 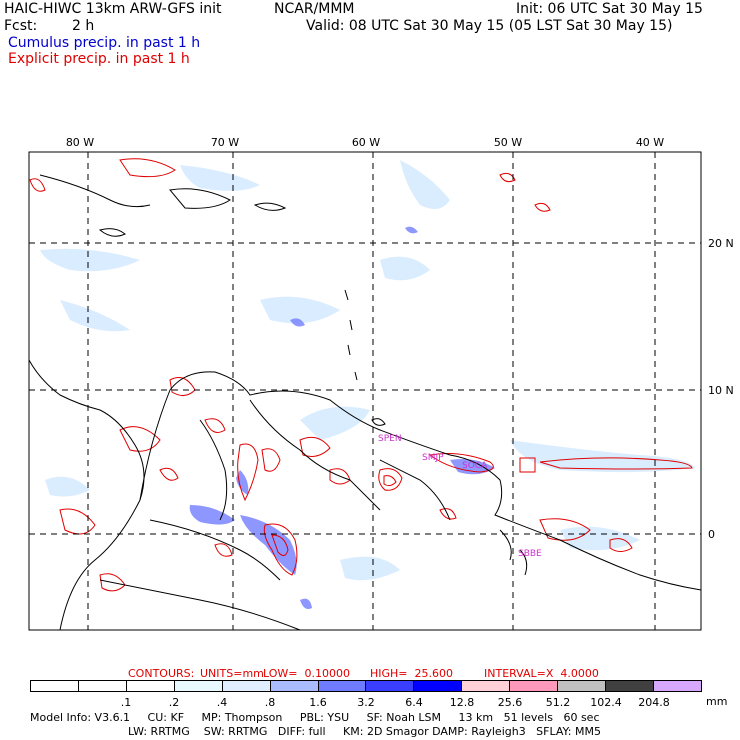 What do you see at coordinates (412, 673) in the screenshot?
I see `contours-high: HIGH= 25.600` at bounding box center [412, 673].